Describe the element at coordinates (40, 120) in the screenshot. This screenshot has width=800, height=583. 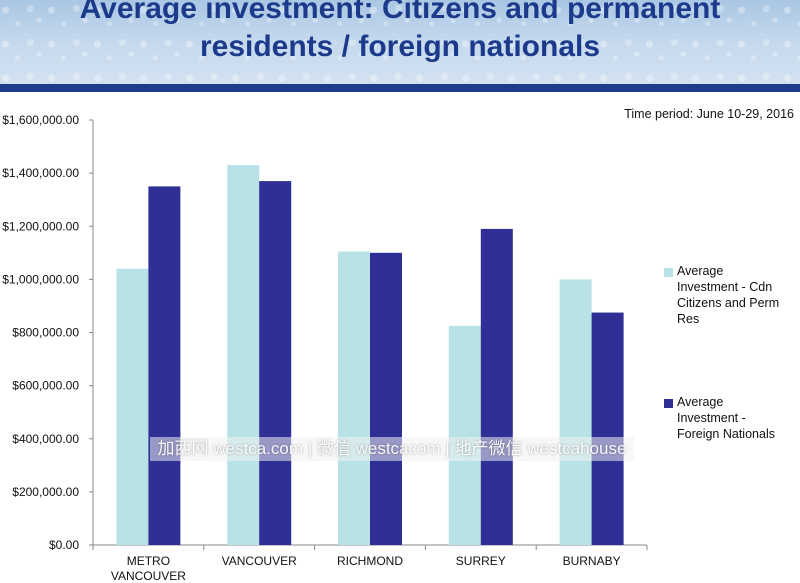
I see `y-tick-label: $1,600,000.00` at that location.